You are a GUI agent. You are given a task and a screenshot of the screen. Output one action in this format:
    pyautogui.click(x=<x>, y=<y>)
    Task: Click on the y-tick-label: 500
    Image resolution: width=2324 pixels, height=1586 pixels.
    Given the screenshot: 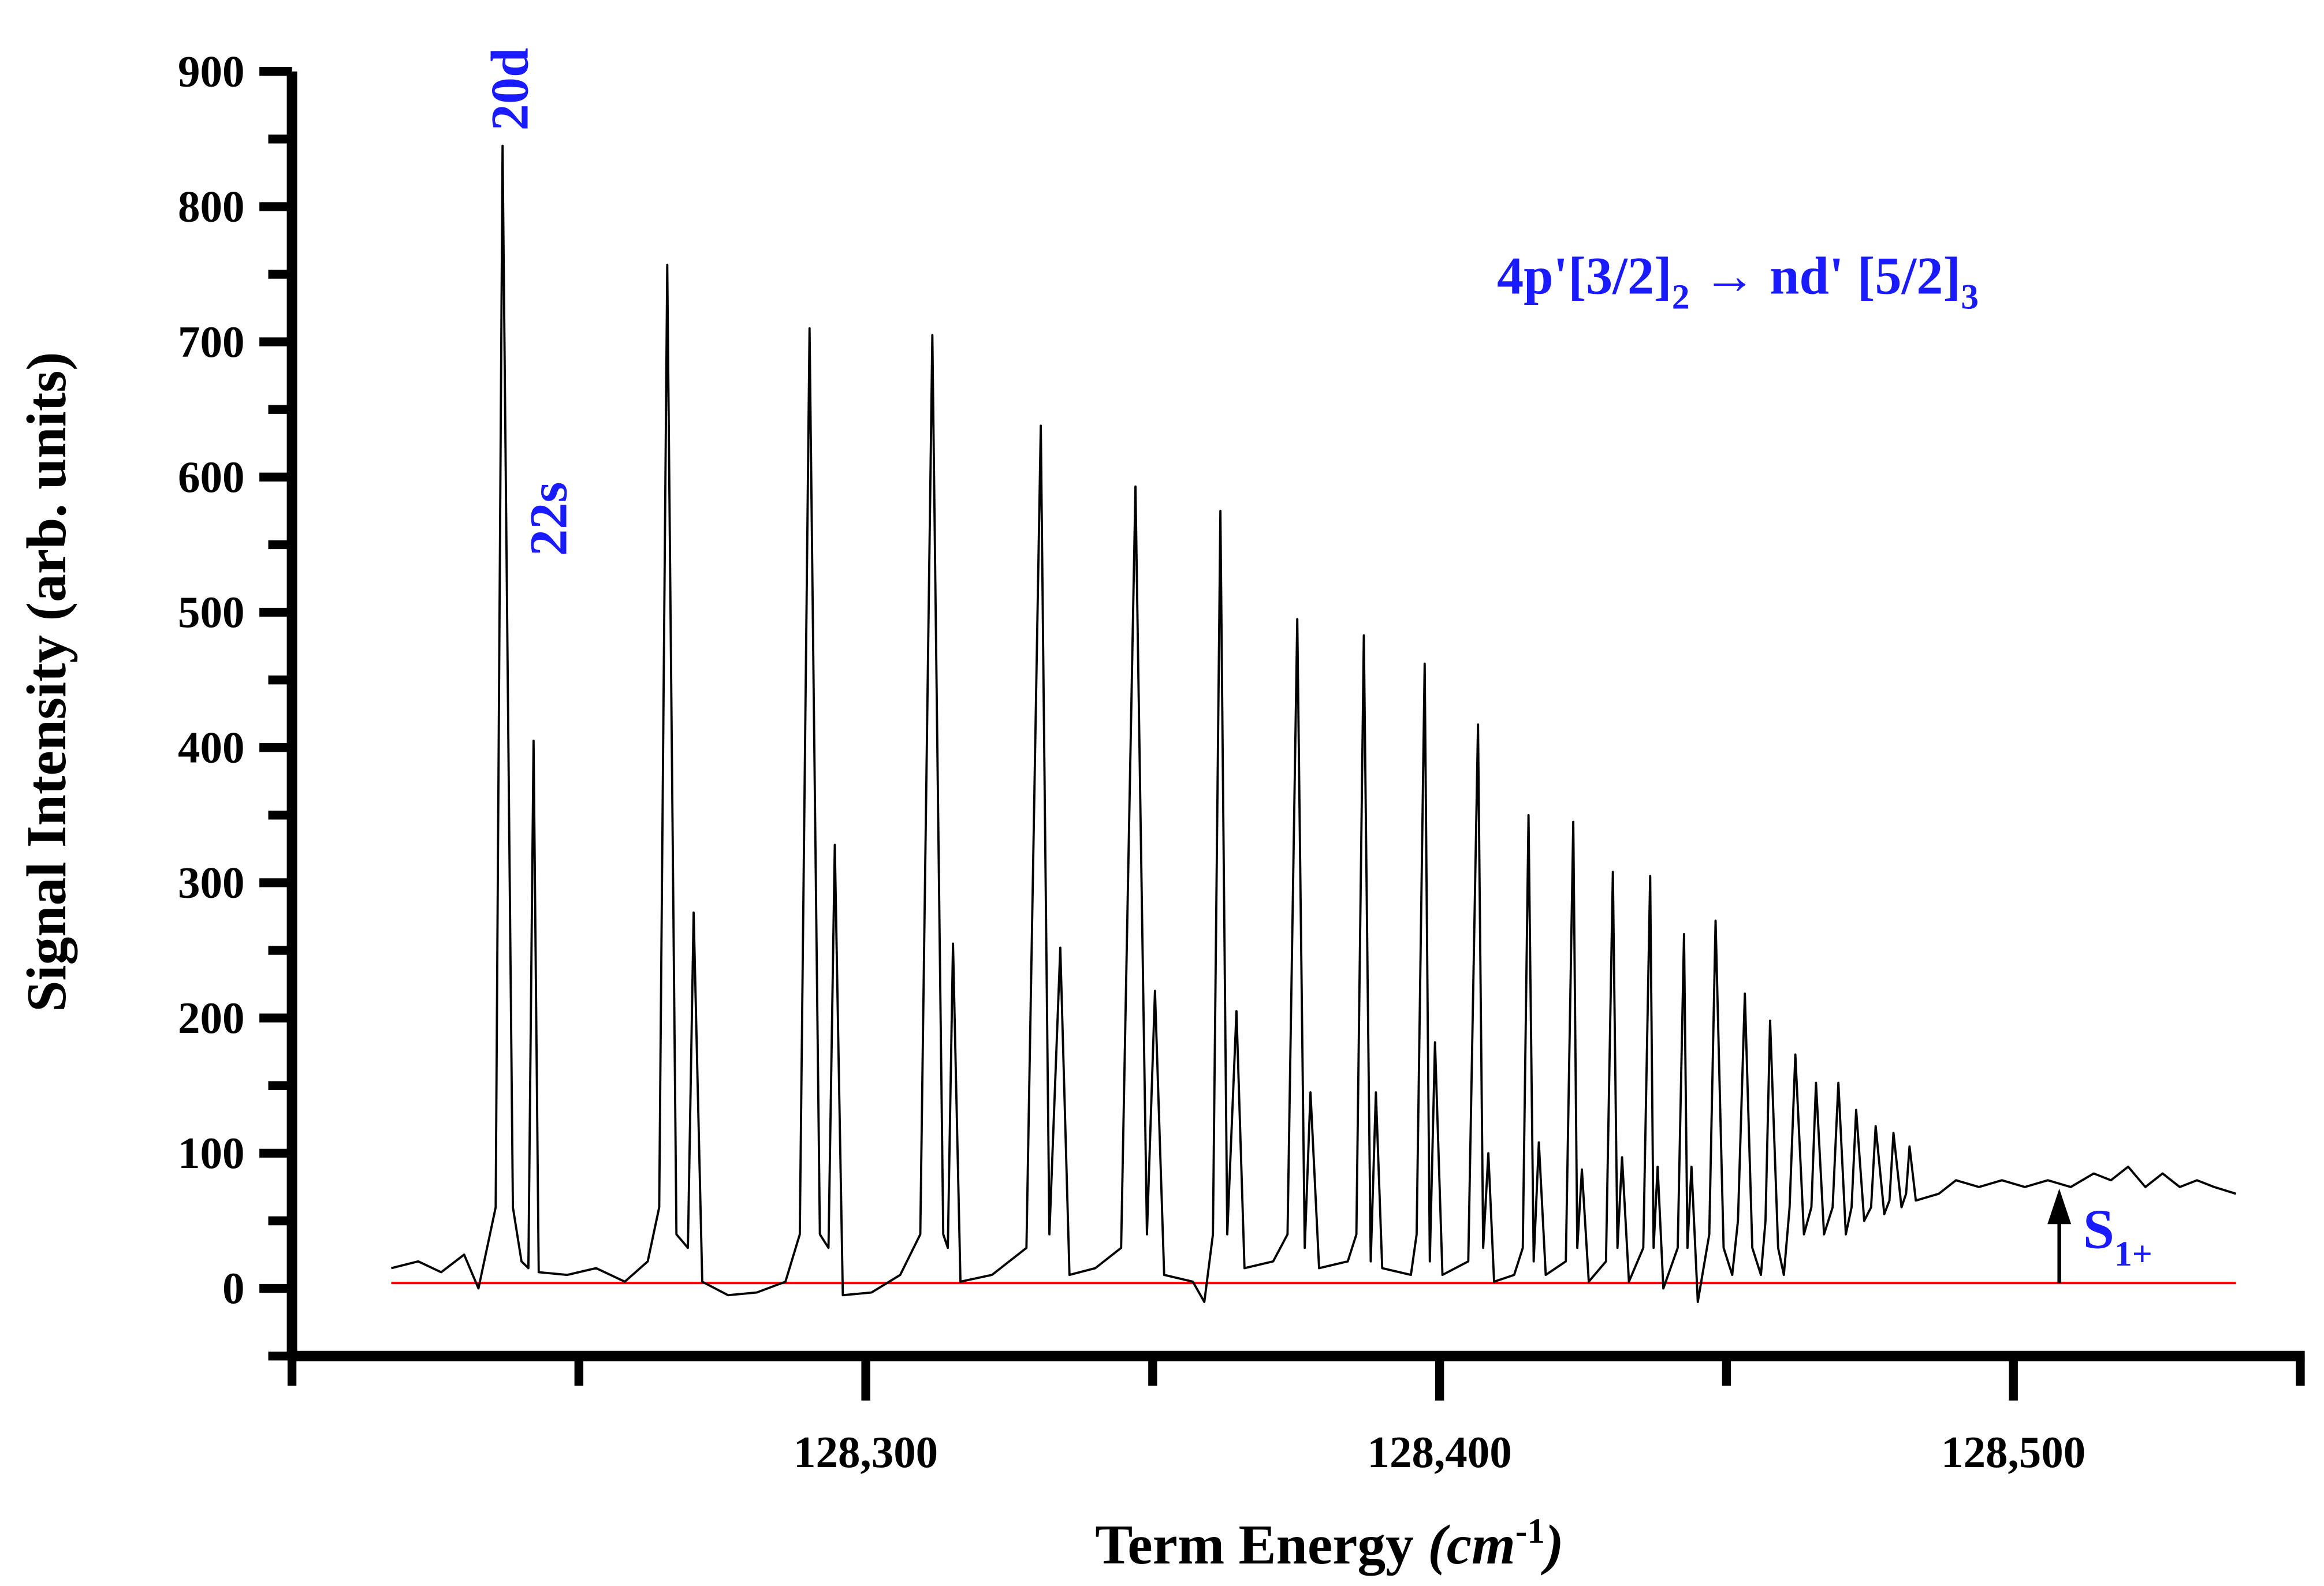 What is the action you would take?
    pyautogui.click(x=211, y=612)
    